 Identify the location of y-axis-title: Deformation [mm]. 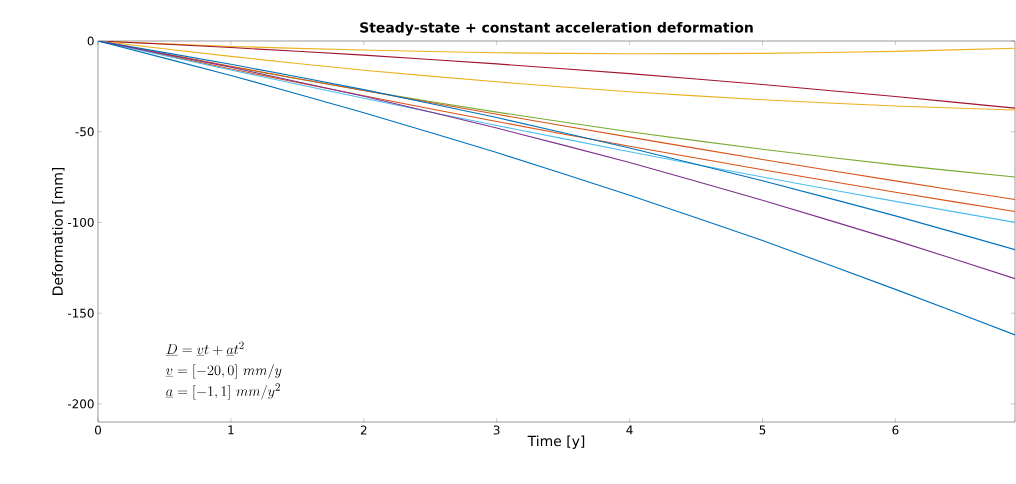
(58, 231).